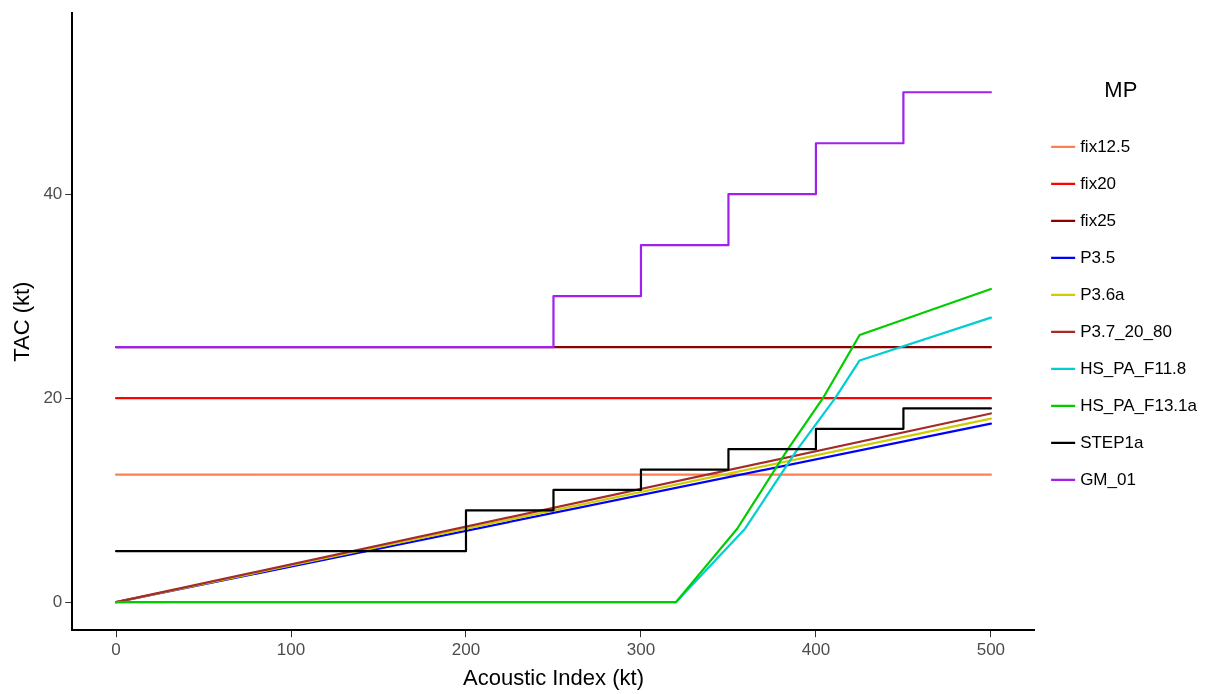 This screenshot has width=1227, height=694. Describe the element at coordinates (1139, 405) in the screenshot. I see `legend-label: HS_PA_F13.1a` at that location.